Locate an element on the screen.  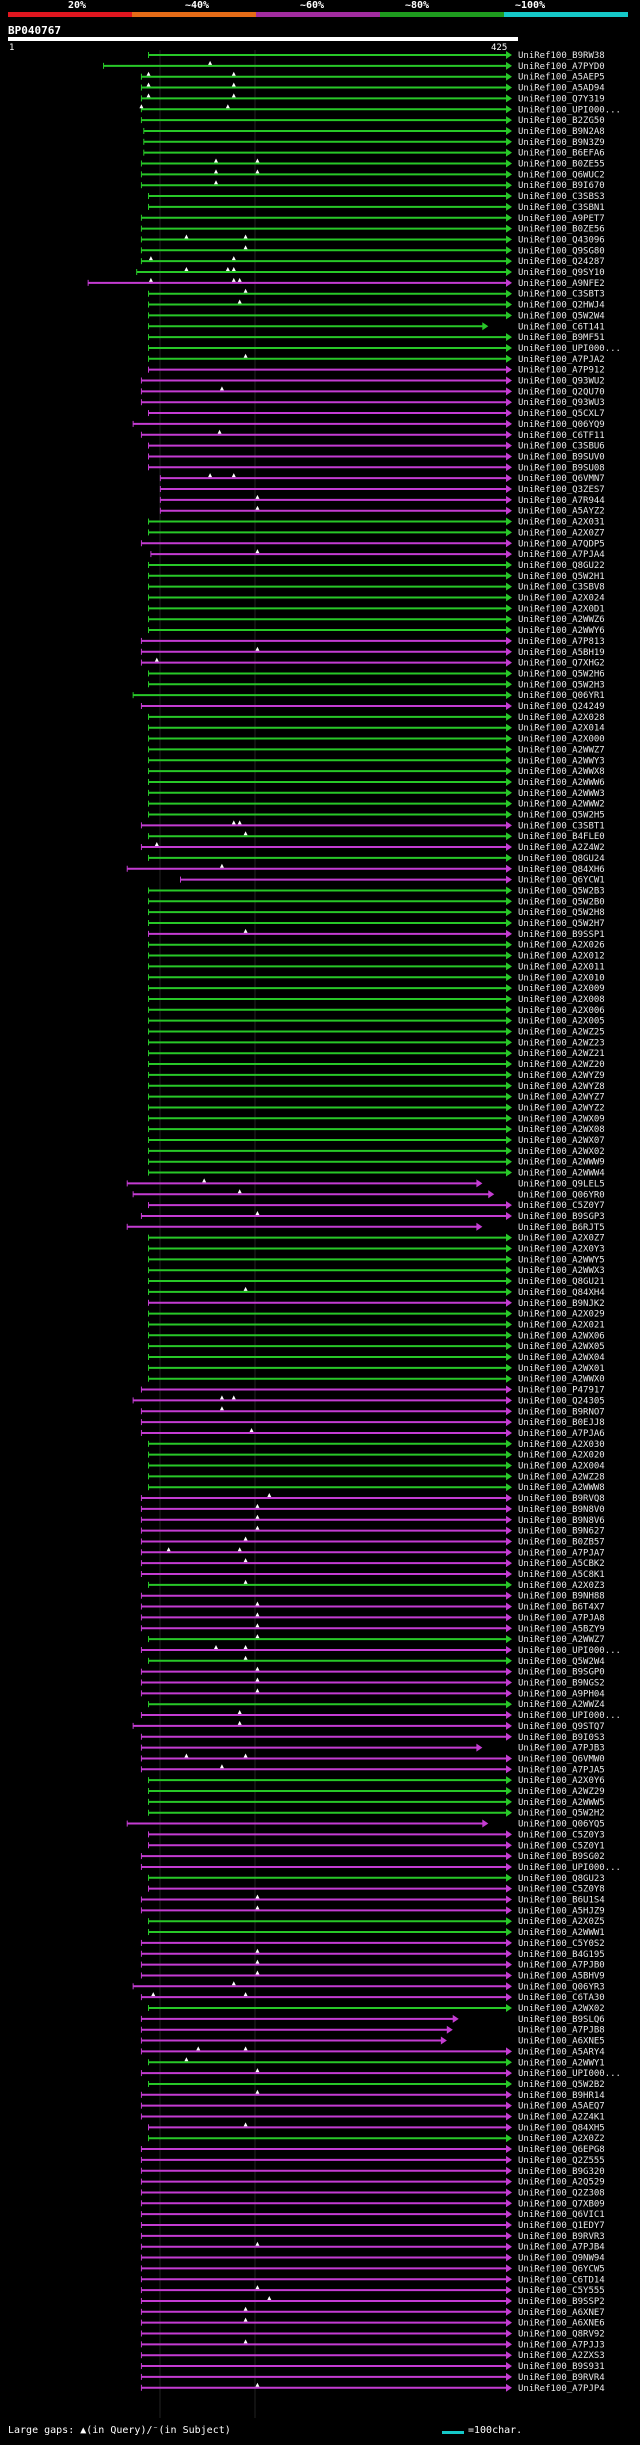
hit-label: UniRef100_Q9SG80 is located at coordinates (561, 251).